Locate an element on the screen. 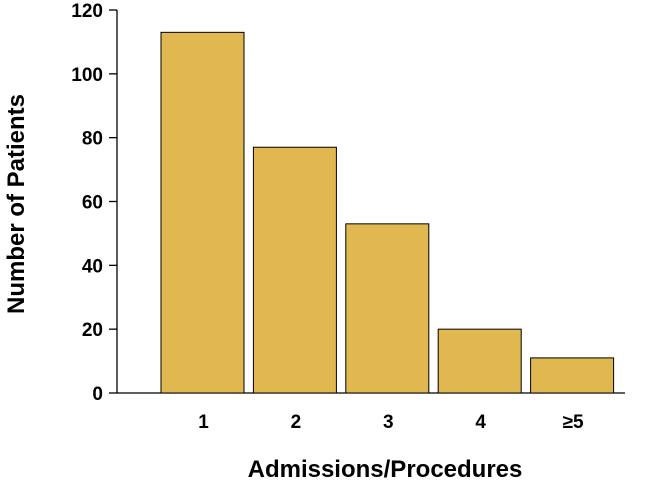 The image size is (656, 485). y-tick-label: 80 is located at coordinates (92, 139).